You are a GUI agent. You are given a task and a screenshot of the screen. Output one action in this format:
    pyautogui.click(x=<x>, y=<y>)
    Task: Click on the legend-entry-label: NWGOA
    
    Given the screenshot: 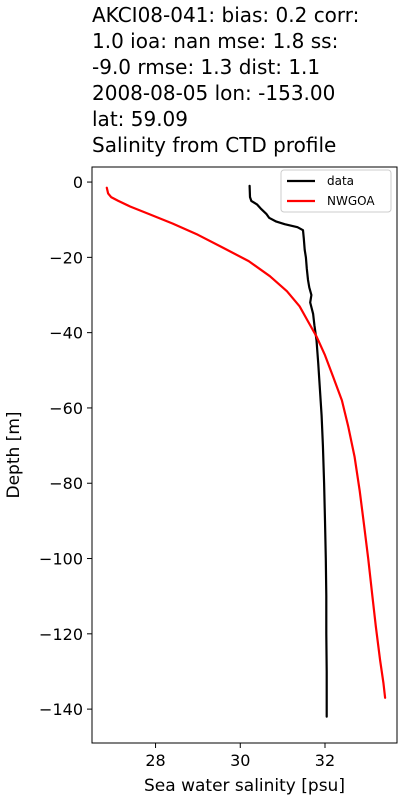 What is the action you would take?
    pyautogui.click(x=351, y=201)
    